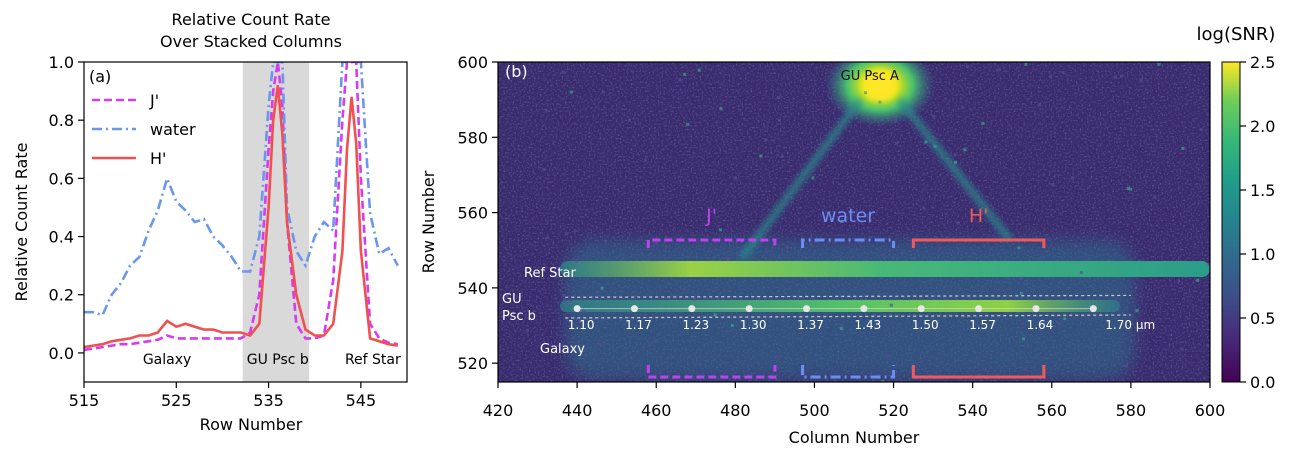 This screenshot has width=1301, height=449. Describe the element at coordinates (955, 170) in the screenshot. I see `diffraction-spike-right` at that location.